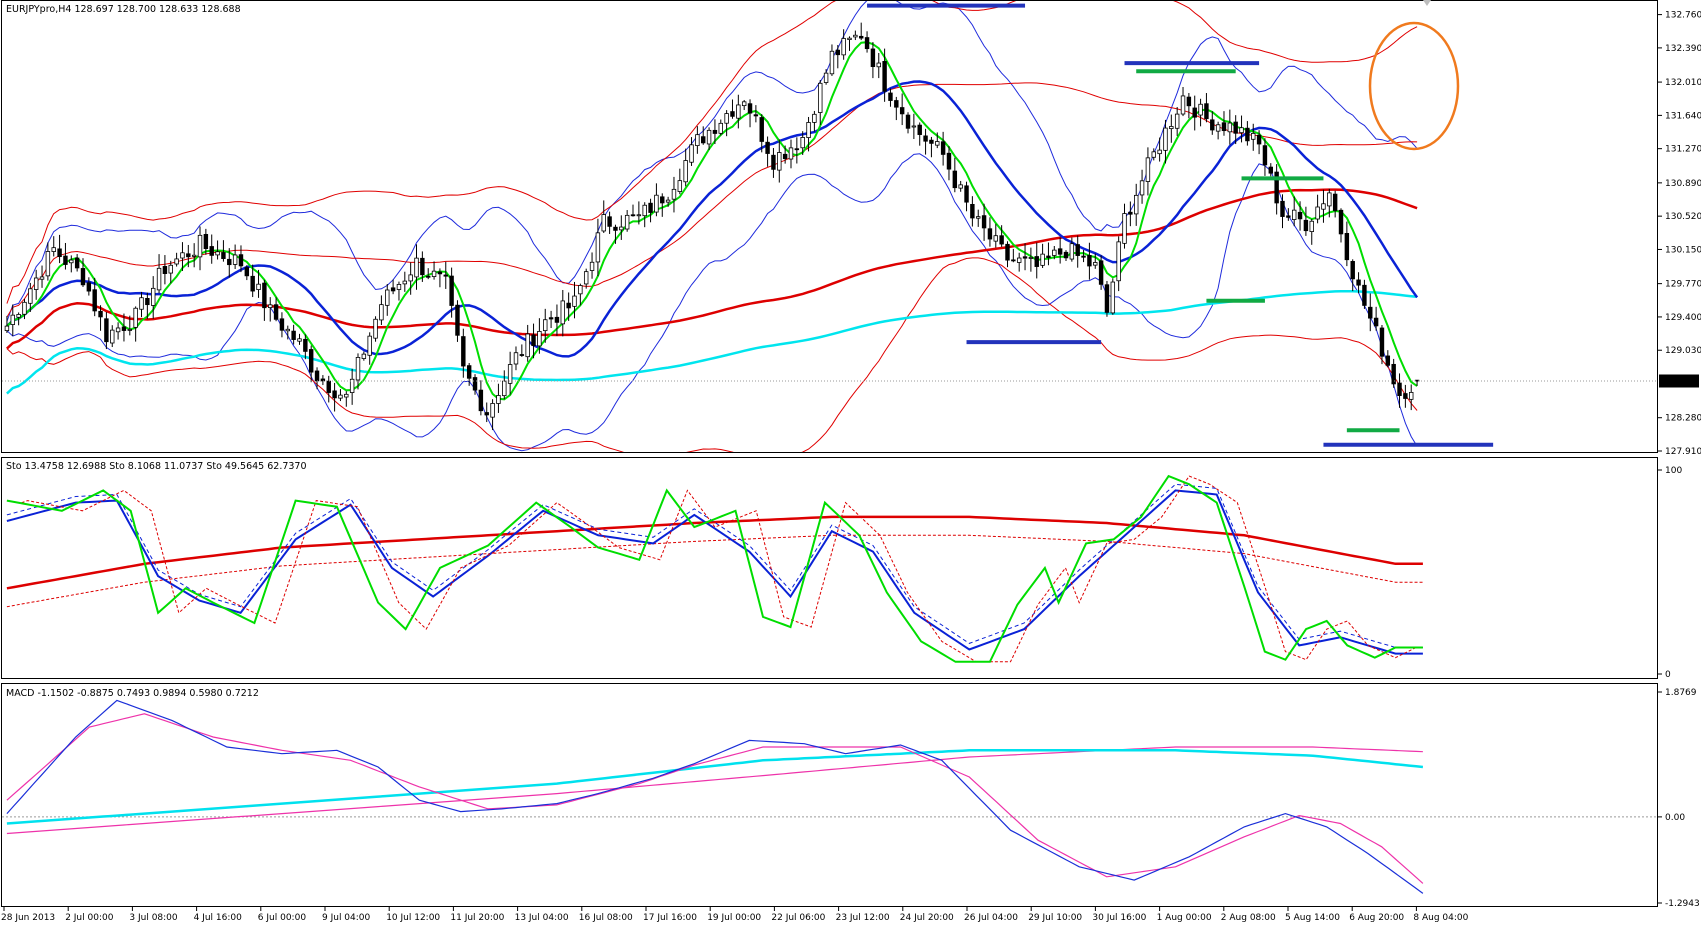 The width and height of the screenshot is (1701, 925). I want to click on price-tick-label: 127.910, so click(1683, 452).